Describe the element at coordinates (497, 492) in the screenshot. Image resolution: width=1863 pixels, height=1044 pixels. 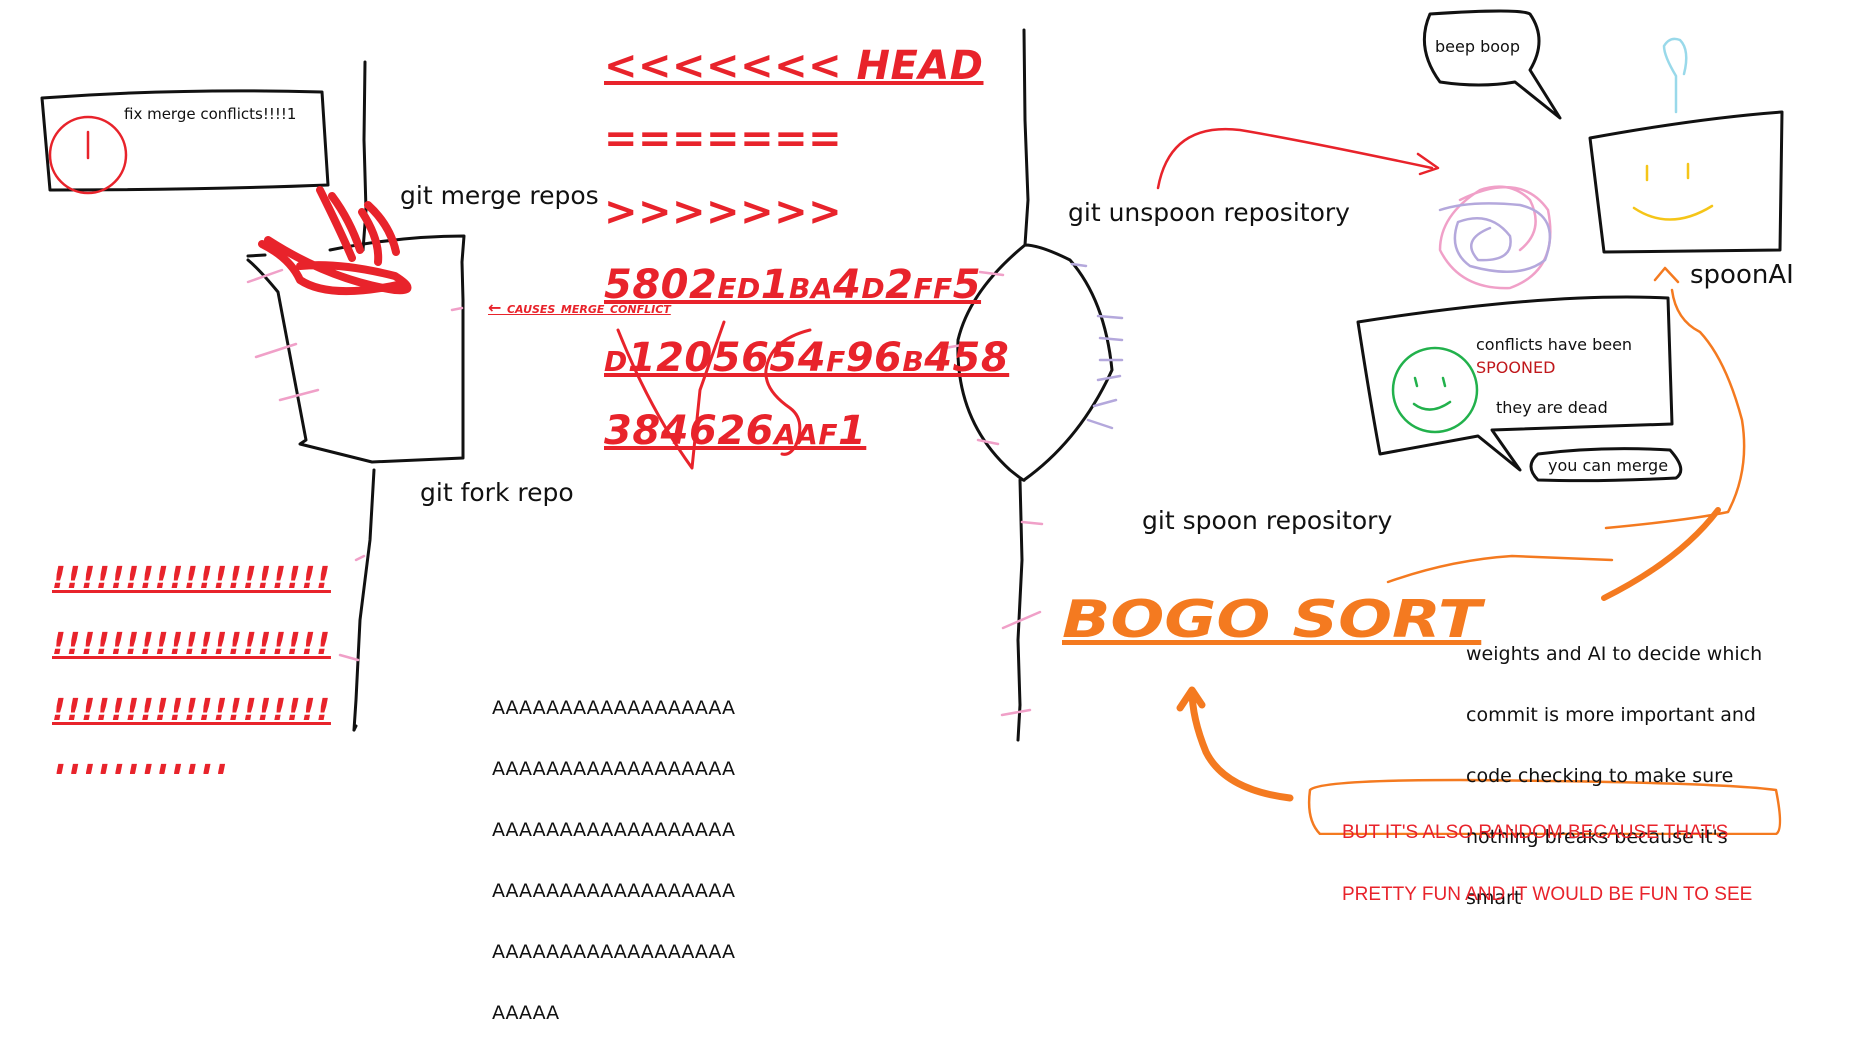
I see `label-git-fork-repo: git fork repo` at that location.